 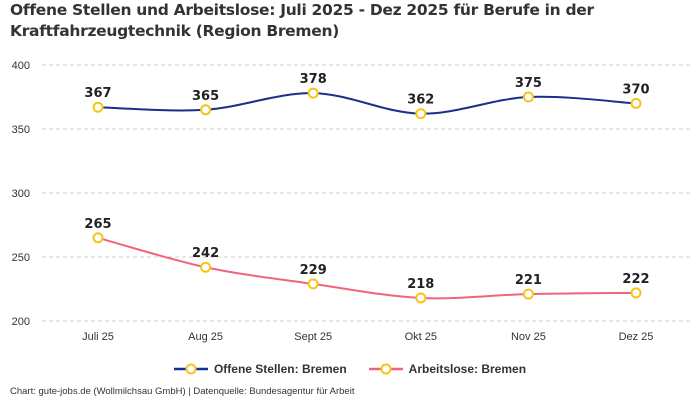 What do you see at coordinates (635, 279) in the screenshot?
I see `data-label: 222` at bounding box center [635, 279].